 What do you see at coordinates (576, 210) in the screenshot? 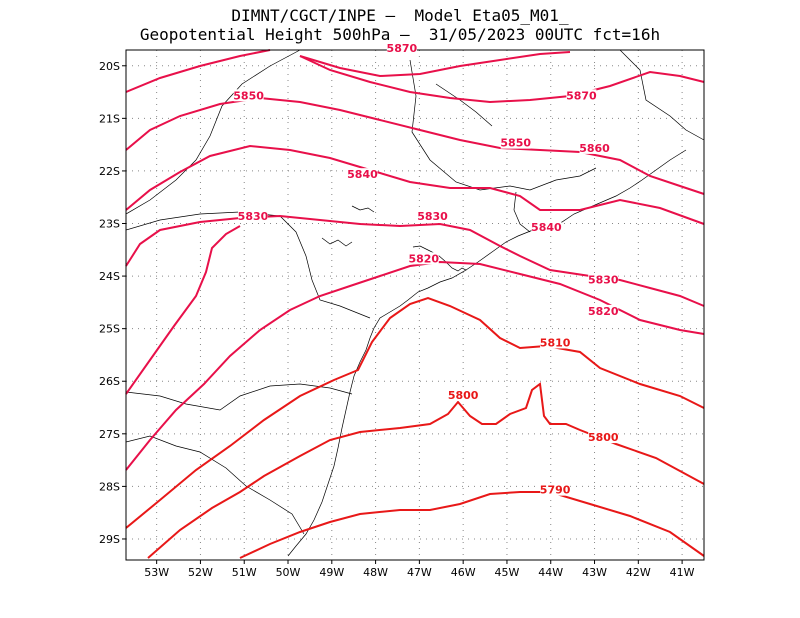
I see `coastline-north` at bounding box center [576, 210].